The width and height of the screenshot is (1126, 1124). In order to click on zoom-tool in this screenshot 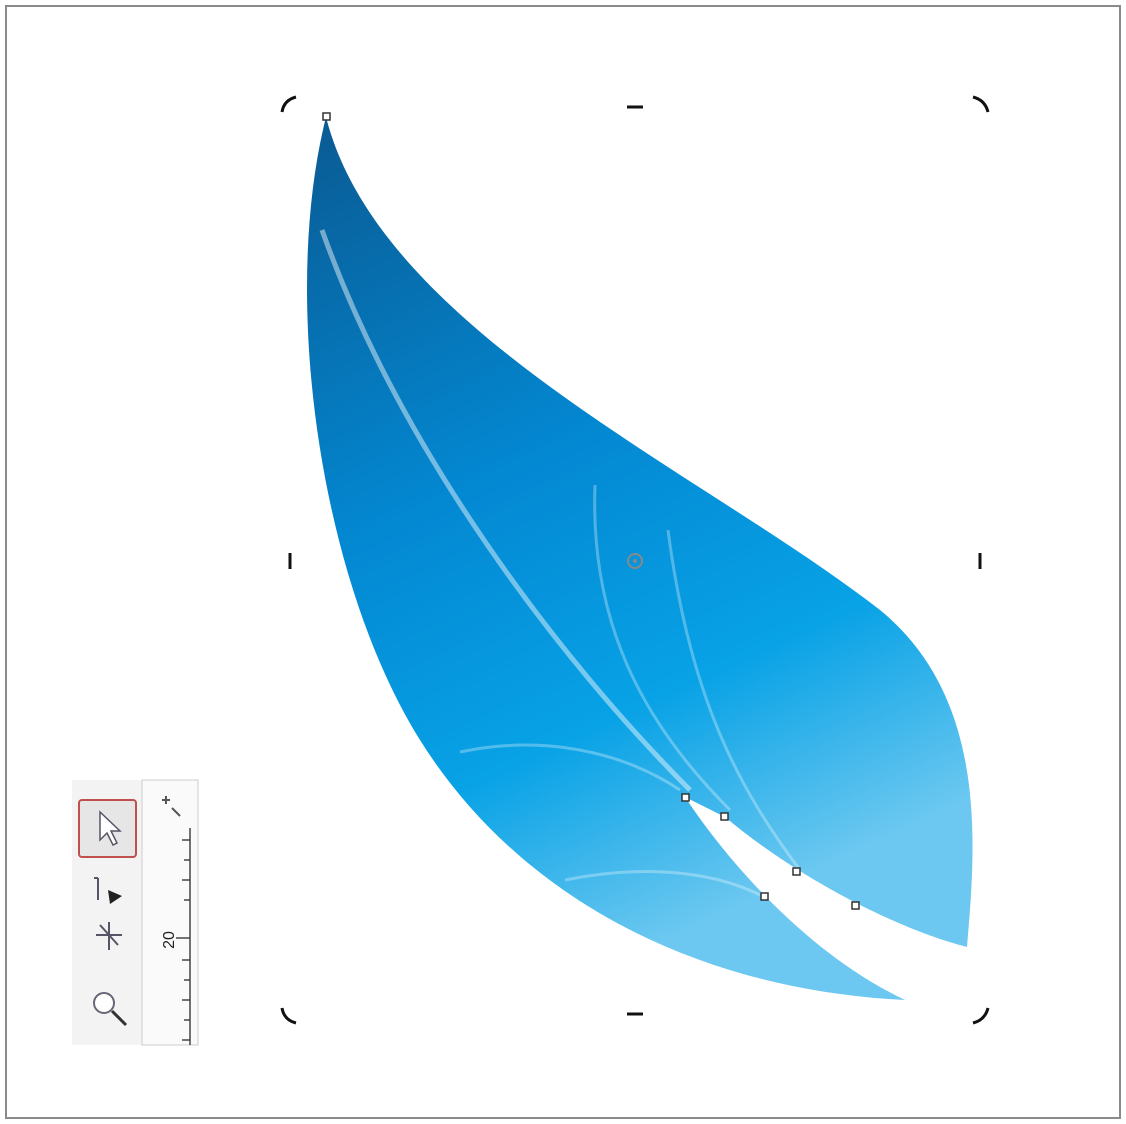, I will do `click(104, 1003)`.